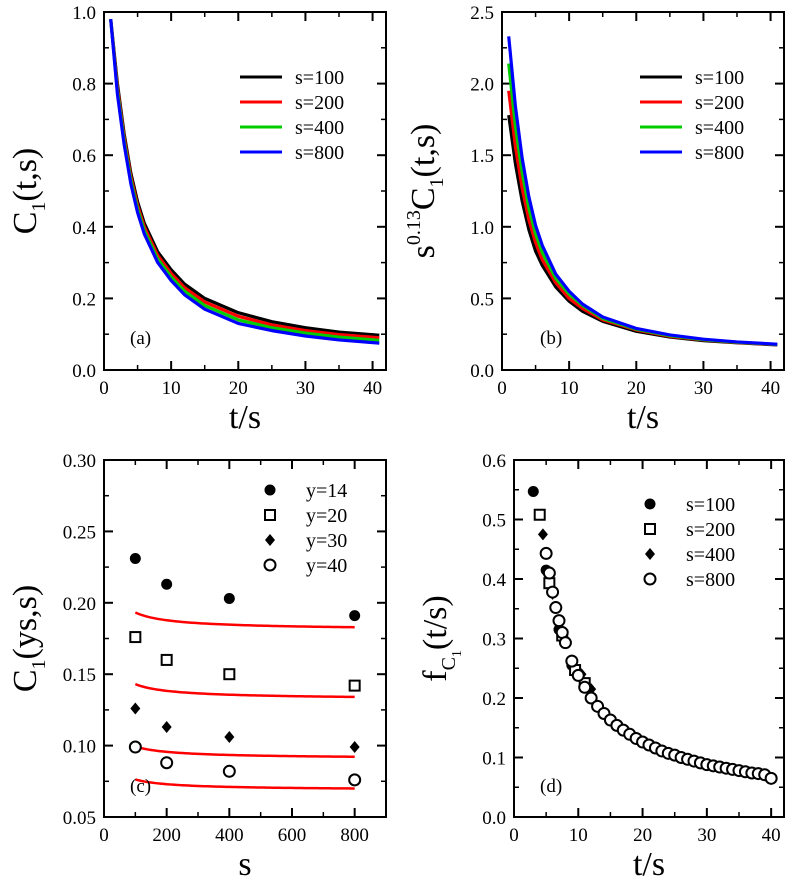 The width and height of the screenshot is (796, 881). What do you see at coordinates (84, 85) in the screenshot?
I see `y-tick-label: 0.8` at bounding box center [84, 85].